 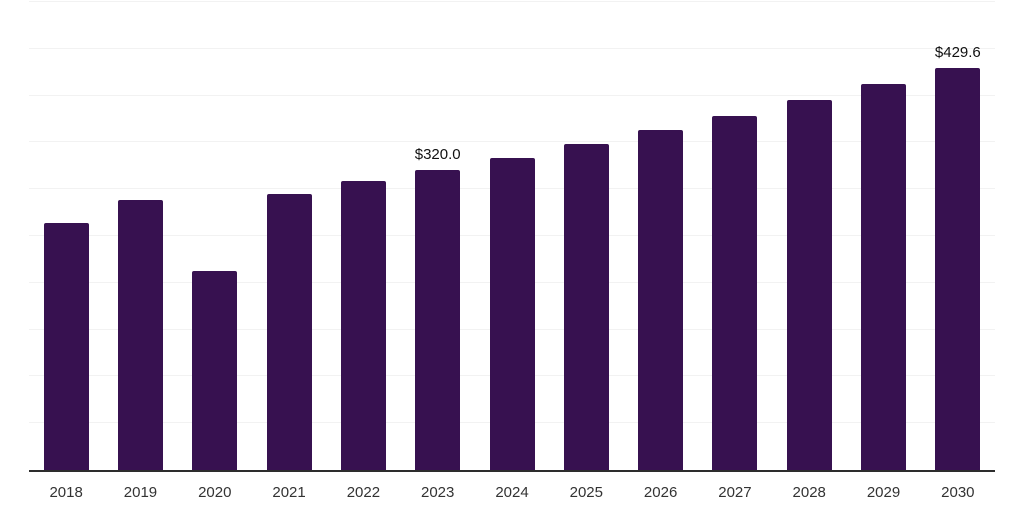 I want to click on x-tick-label-2026: 2026, so click(x=660, y=492).